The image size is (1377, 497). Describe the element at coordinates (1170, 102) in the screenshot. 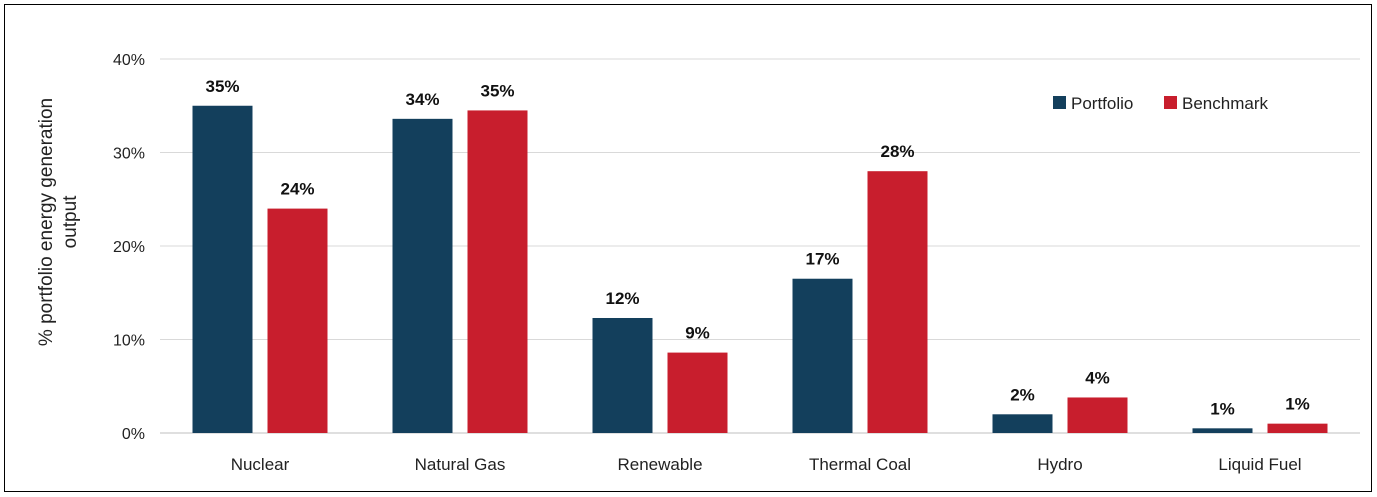

I see `legend-swatch-benchmark` at that location.